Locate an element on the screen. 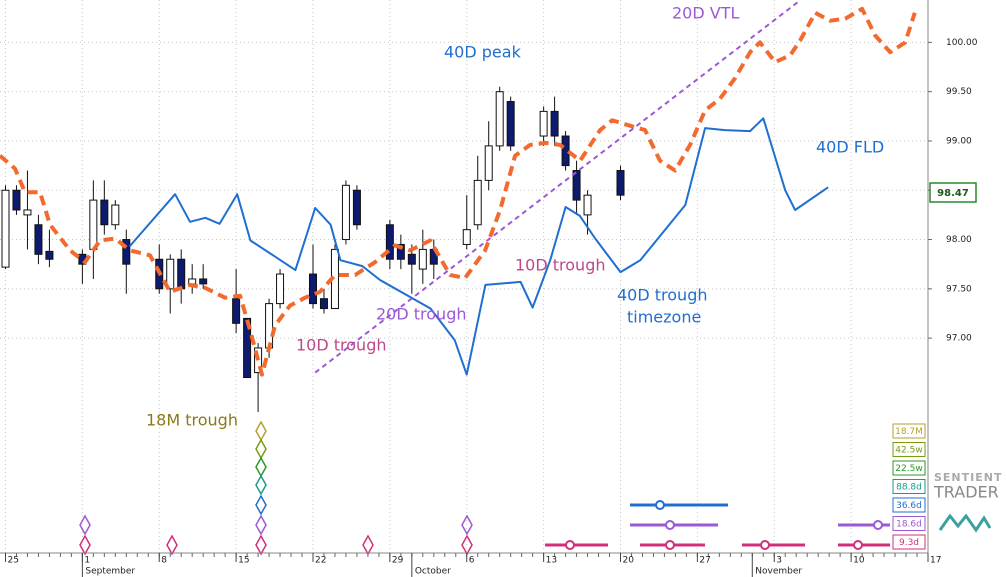 Image resolution: width=1006 pixels, height=577 pixels. last-price-box is located at coordinates (953, 192).